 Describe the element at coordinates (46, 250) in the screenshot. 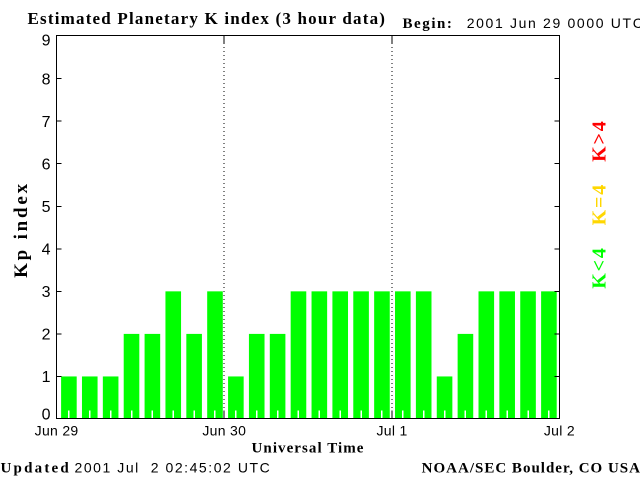

I see `svg-text: 4` at that location.